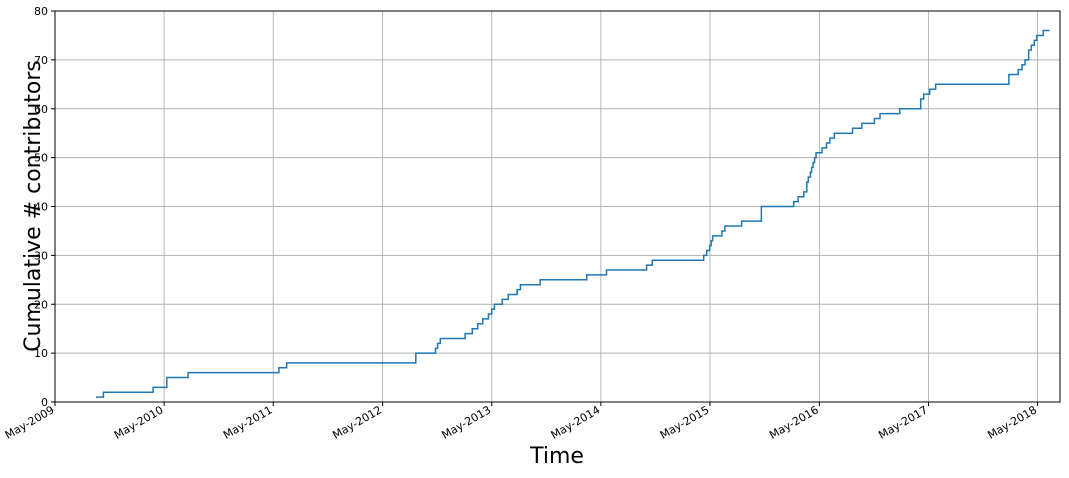 The width and height of the screenshot is (1069, 478). I want to click on x-tick-label: May-2009, so click(30, 422).